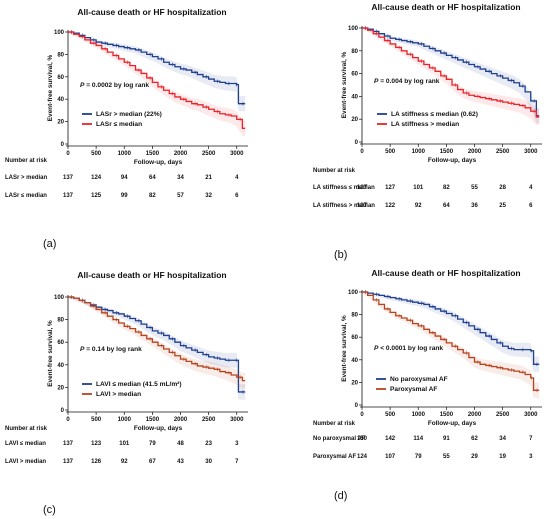 This screenshot has width=550, height=519. I want to click on risk-value: 91, so click(446, 439).